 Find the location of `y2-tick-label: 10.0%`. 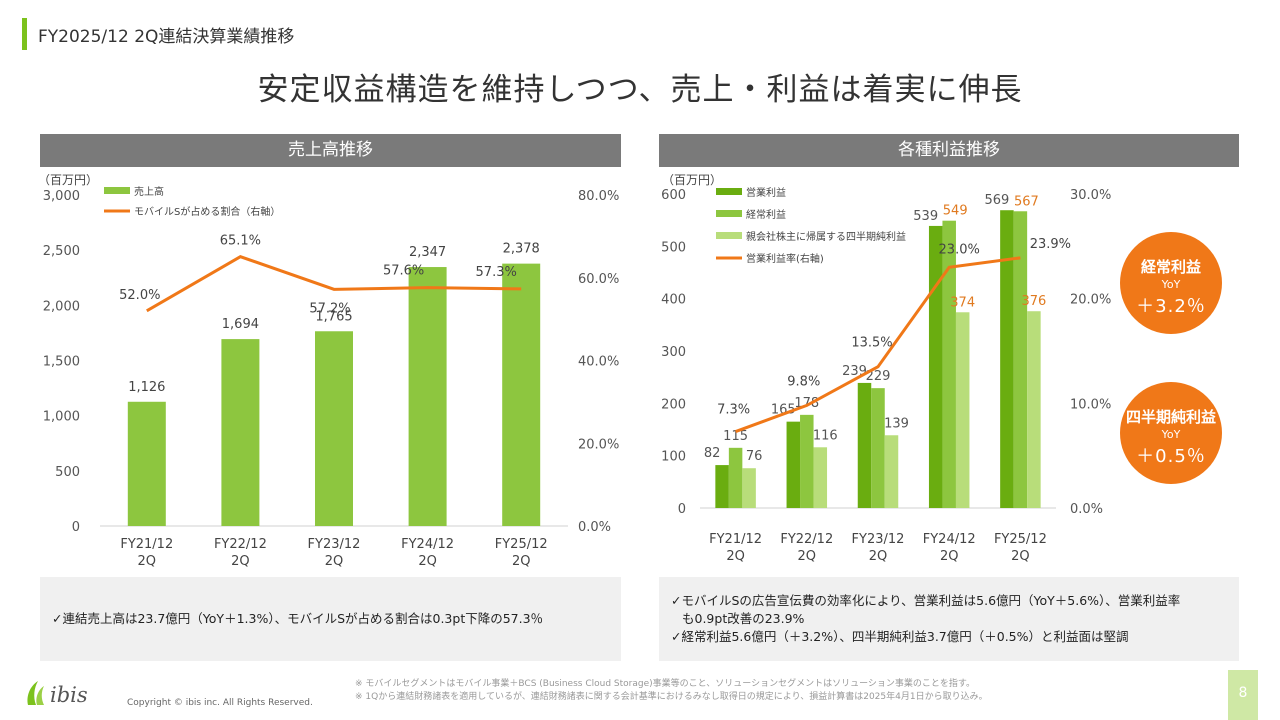

y2-tick-label: 10.0% is located at coordinates (1090, 404).